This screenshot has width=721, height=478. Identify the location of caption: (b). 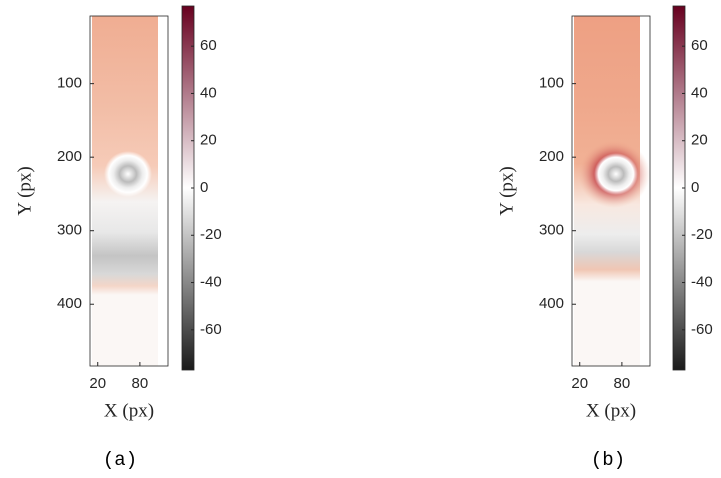
(608, 460).